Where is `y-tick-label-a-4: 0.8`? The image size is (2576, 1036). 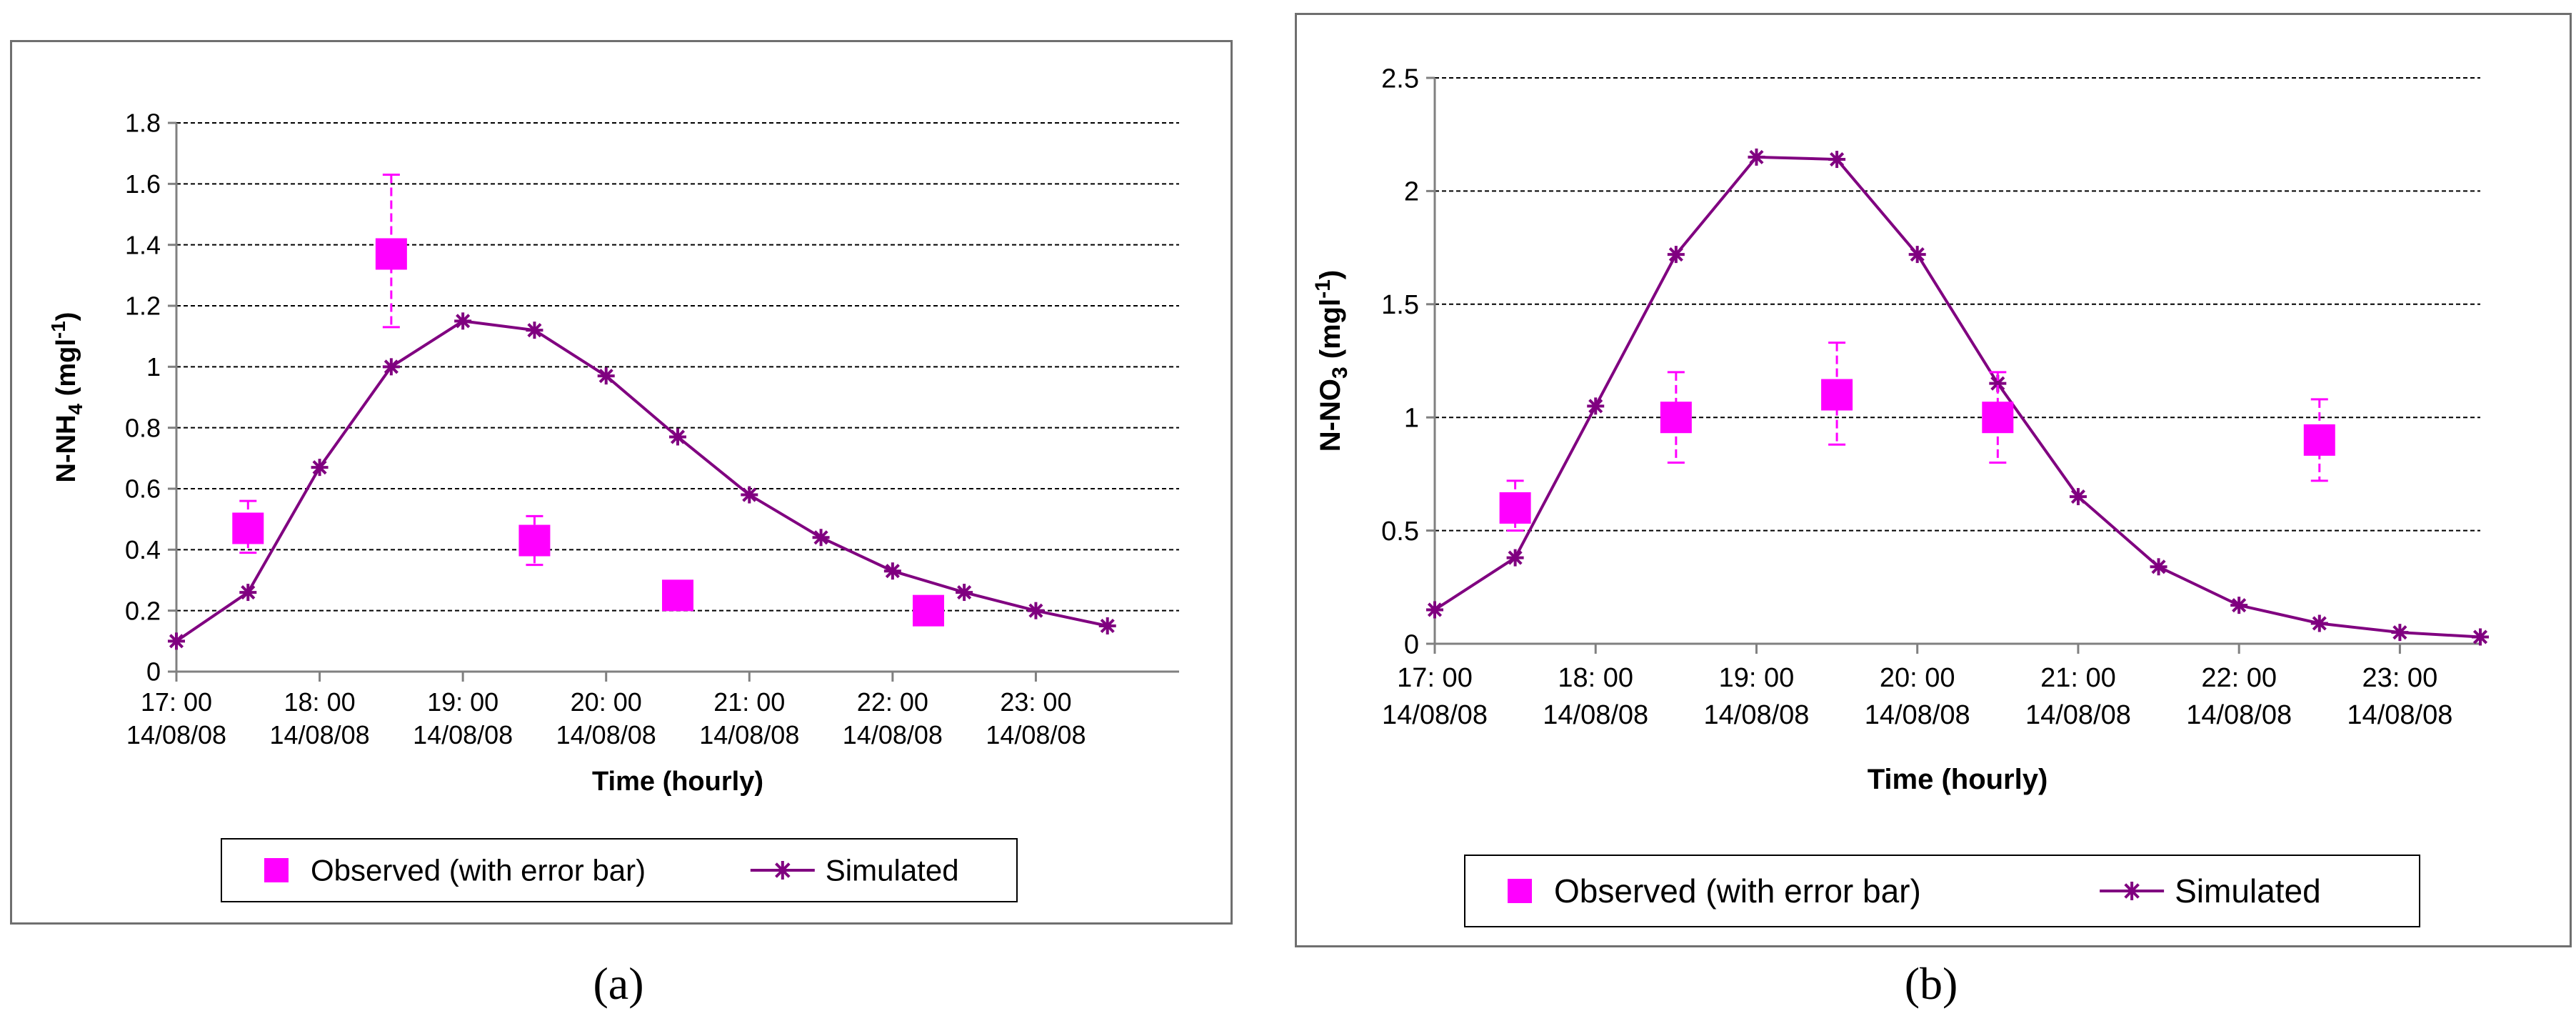
y-tick-label-a-4: 0.8 is located at coordinates (143, 427).